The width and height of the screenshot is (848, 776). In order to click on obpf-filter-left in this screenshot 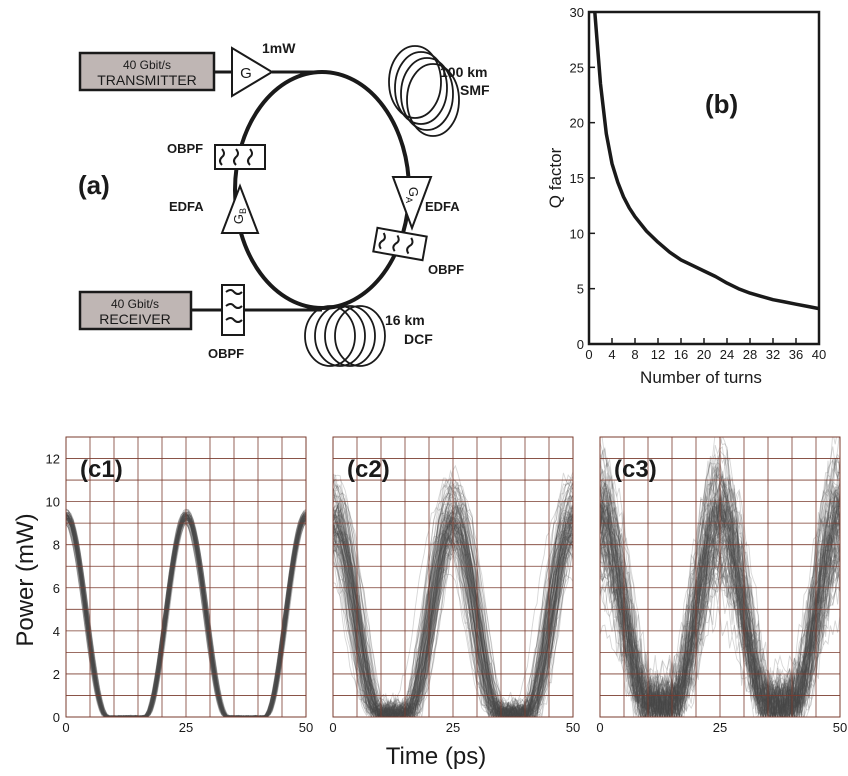, I will do `click(240, 157)`.